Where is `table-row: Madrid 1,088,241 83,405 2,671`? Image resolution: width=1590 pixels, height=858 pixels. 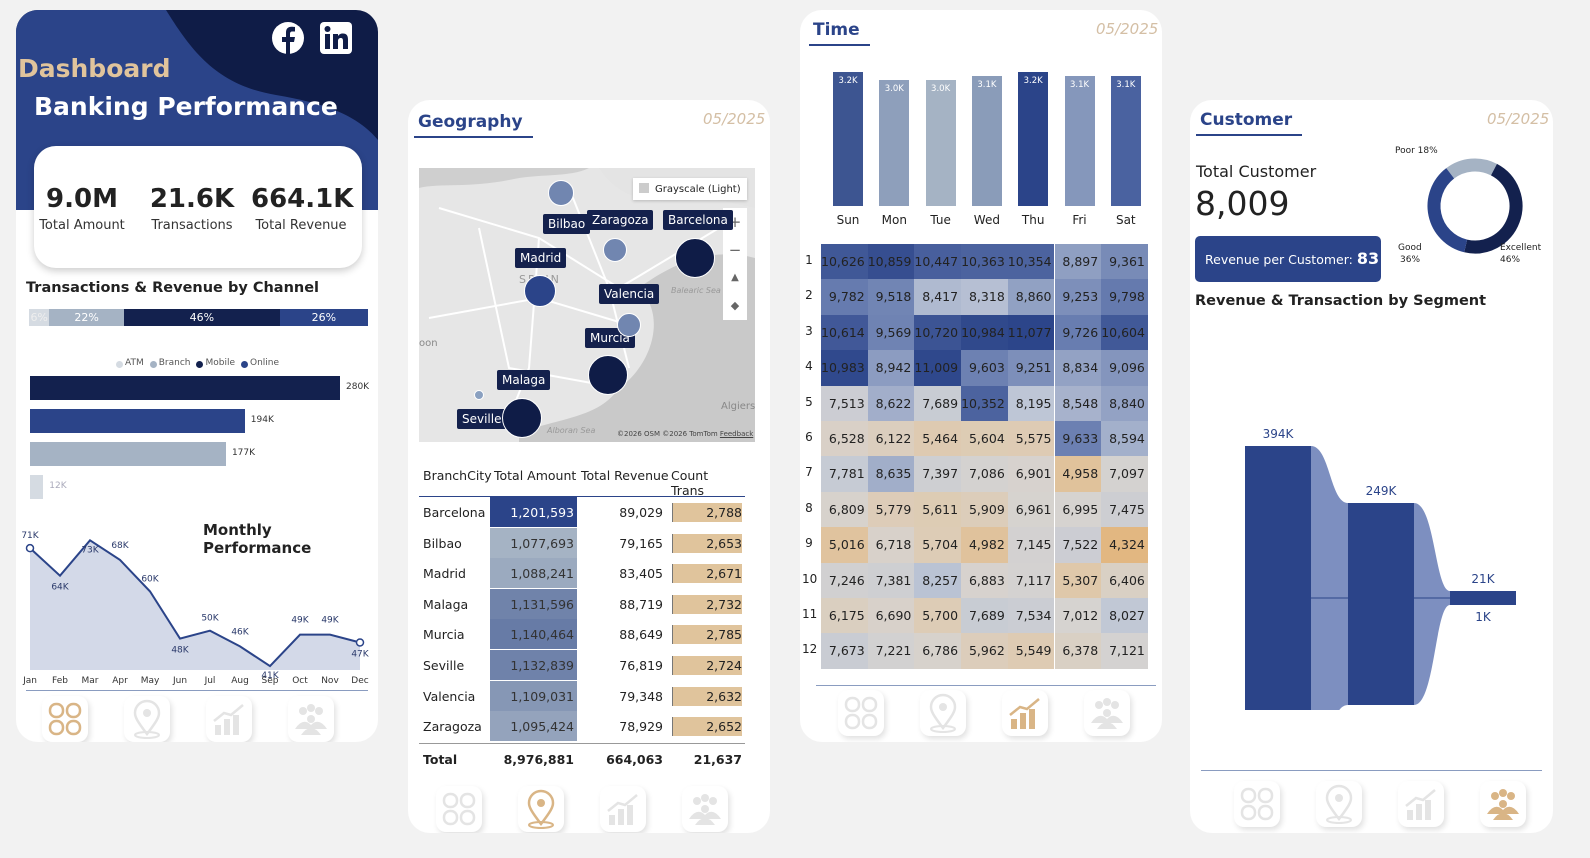
table-row: Madrid 1,088,241 83,405 2,671 is located at coordinates (582, 573).